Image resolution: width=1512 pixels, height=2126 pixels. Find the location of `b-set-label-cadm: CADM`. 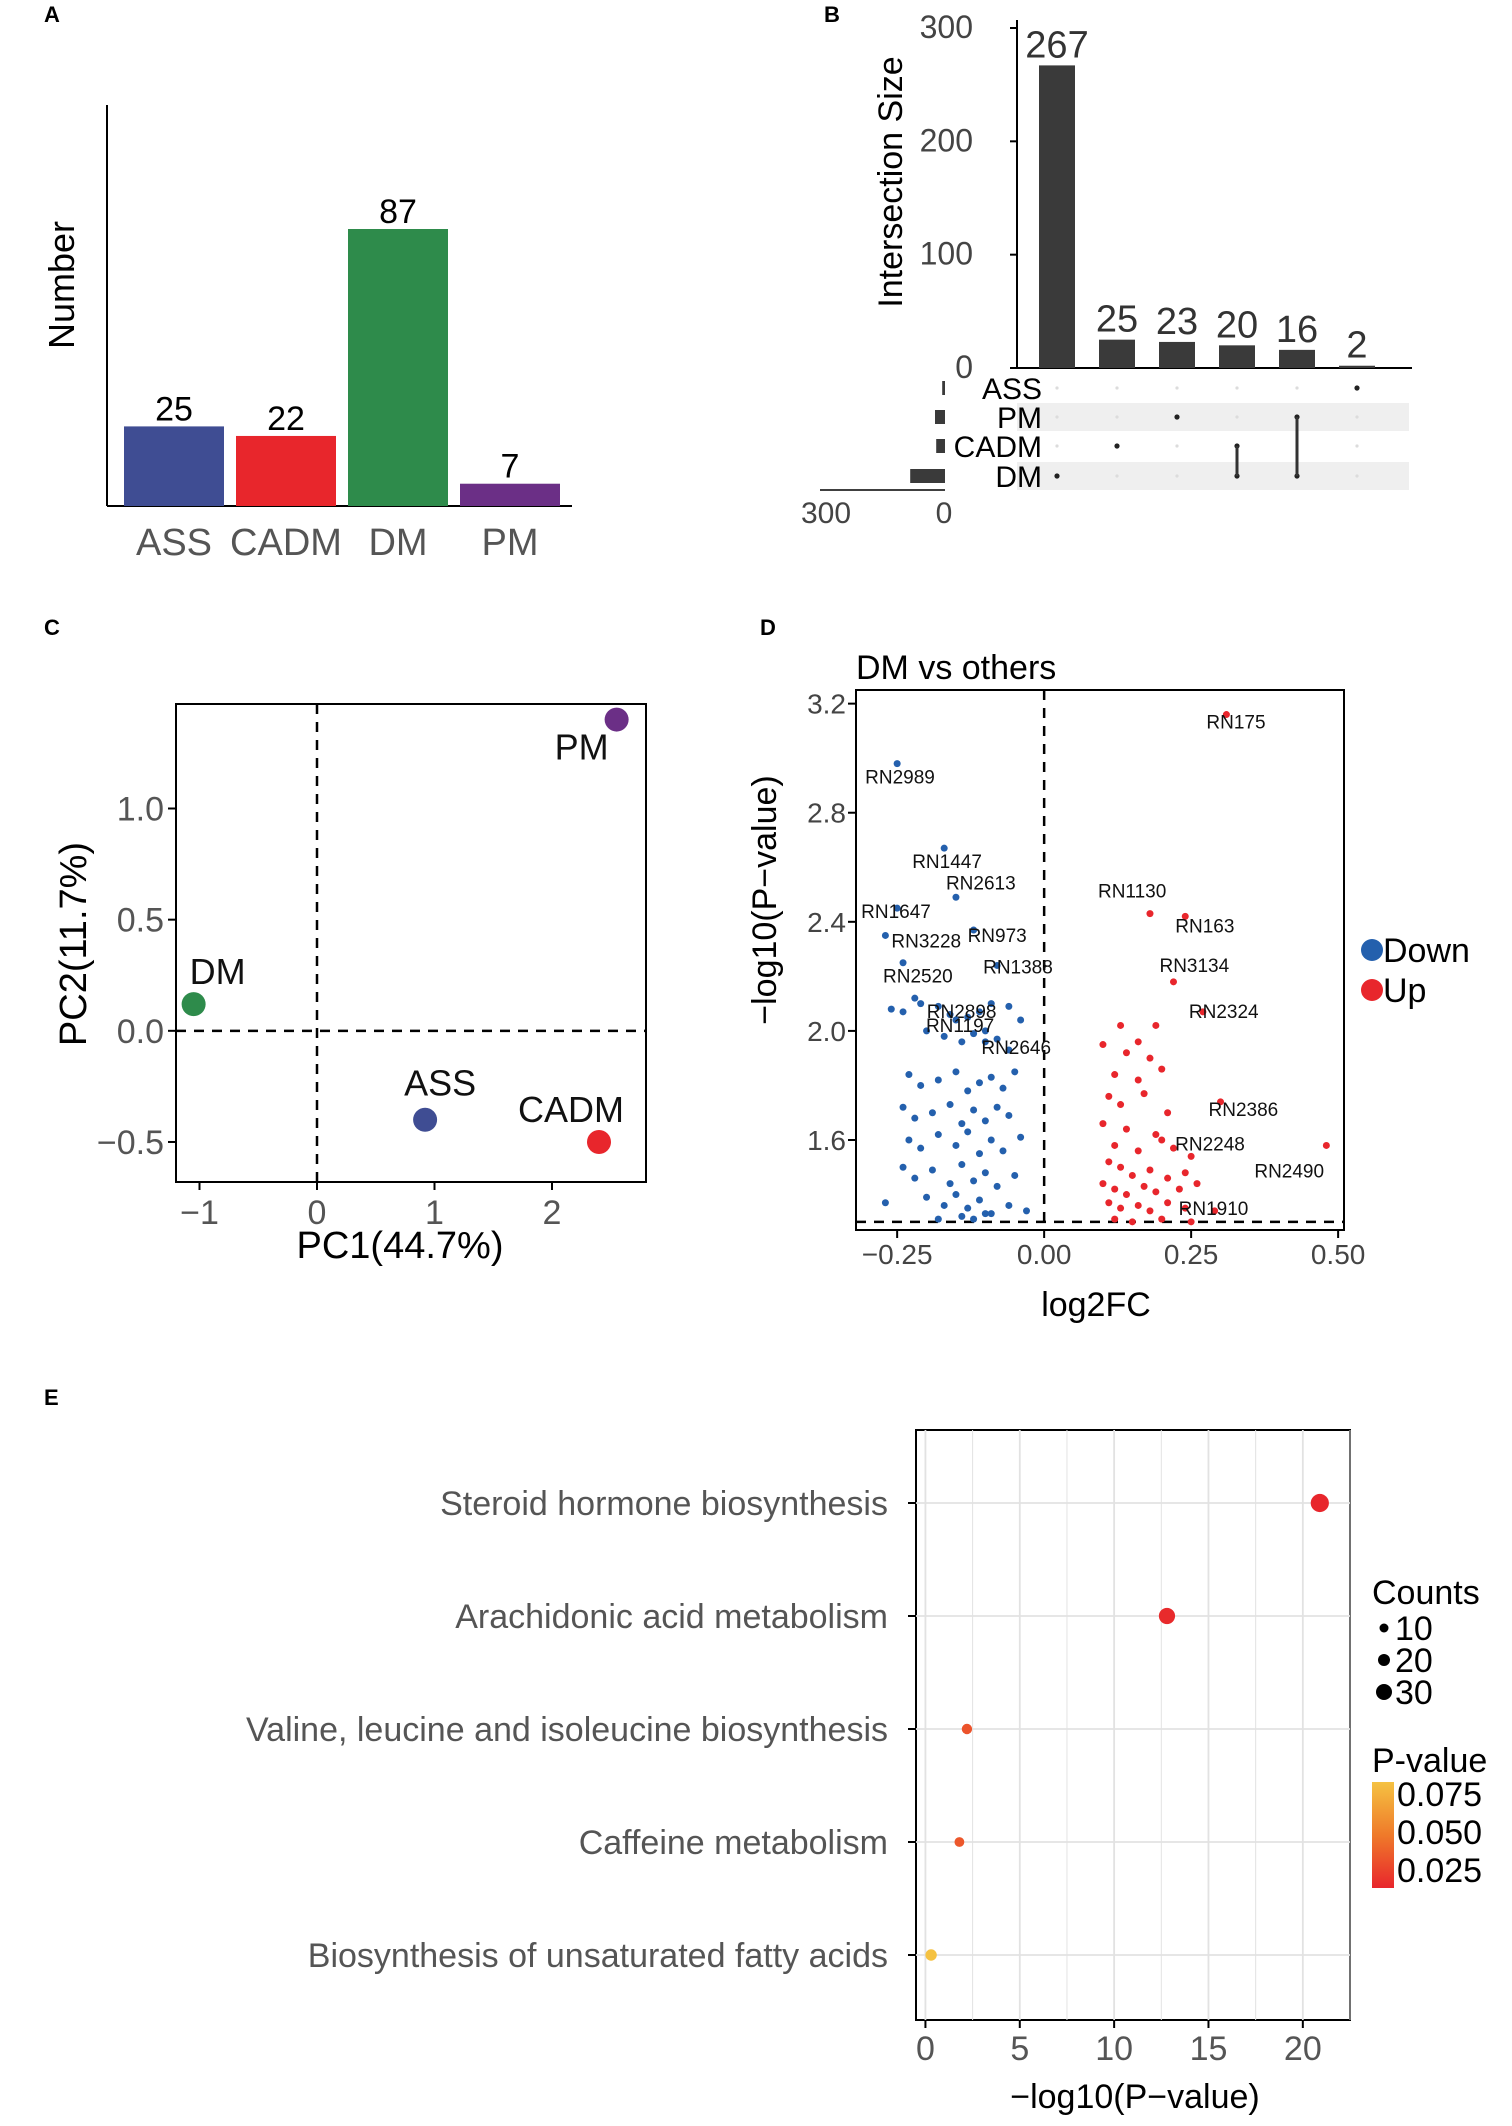

b-set-label-cadm: CADM is located at coordinates (998, 447).